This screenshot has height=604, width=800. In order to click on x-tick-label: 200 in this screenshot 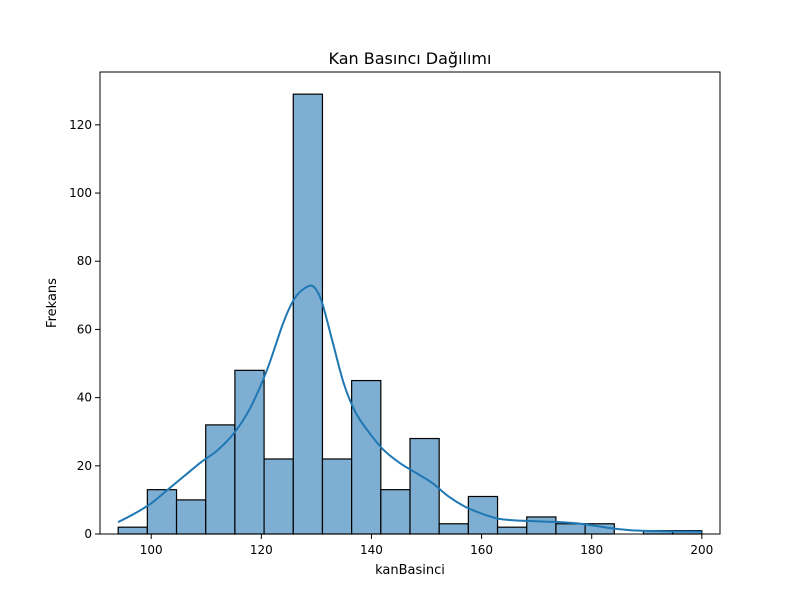, I will do `click(701, 550)`.